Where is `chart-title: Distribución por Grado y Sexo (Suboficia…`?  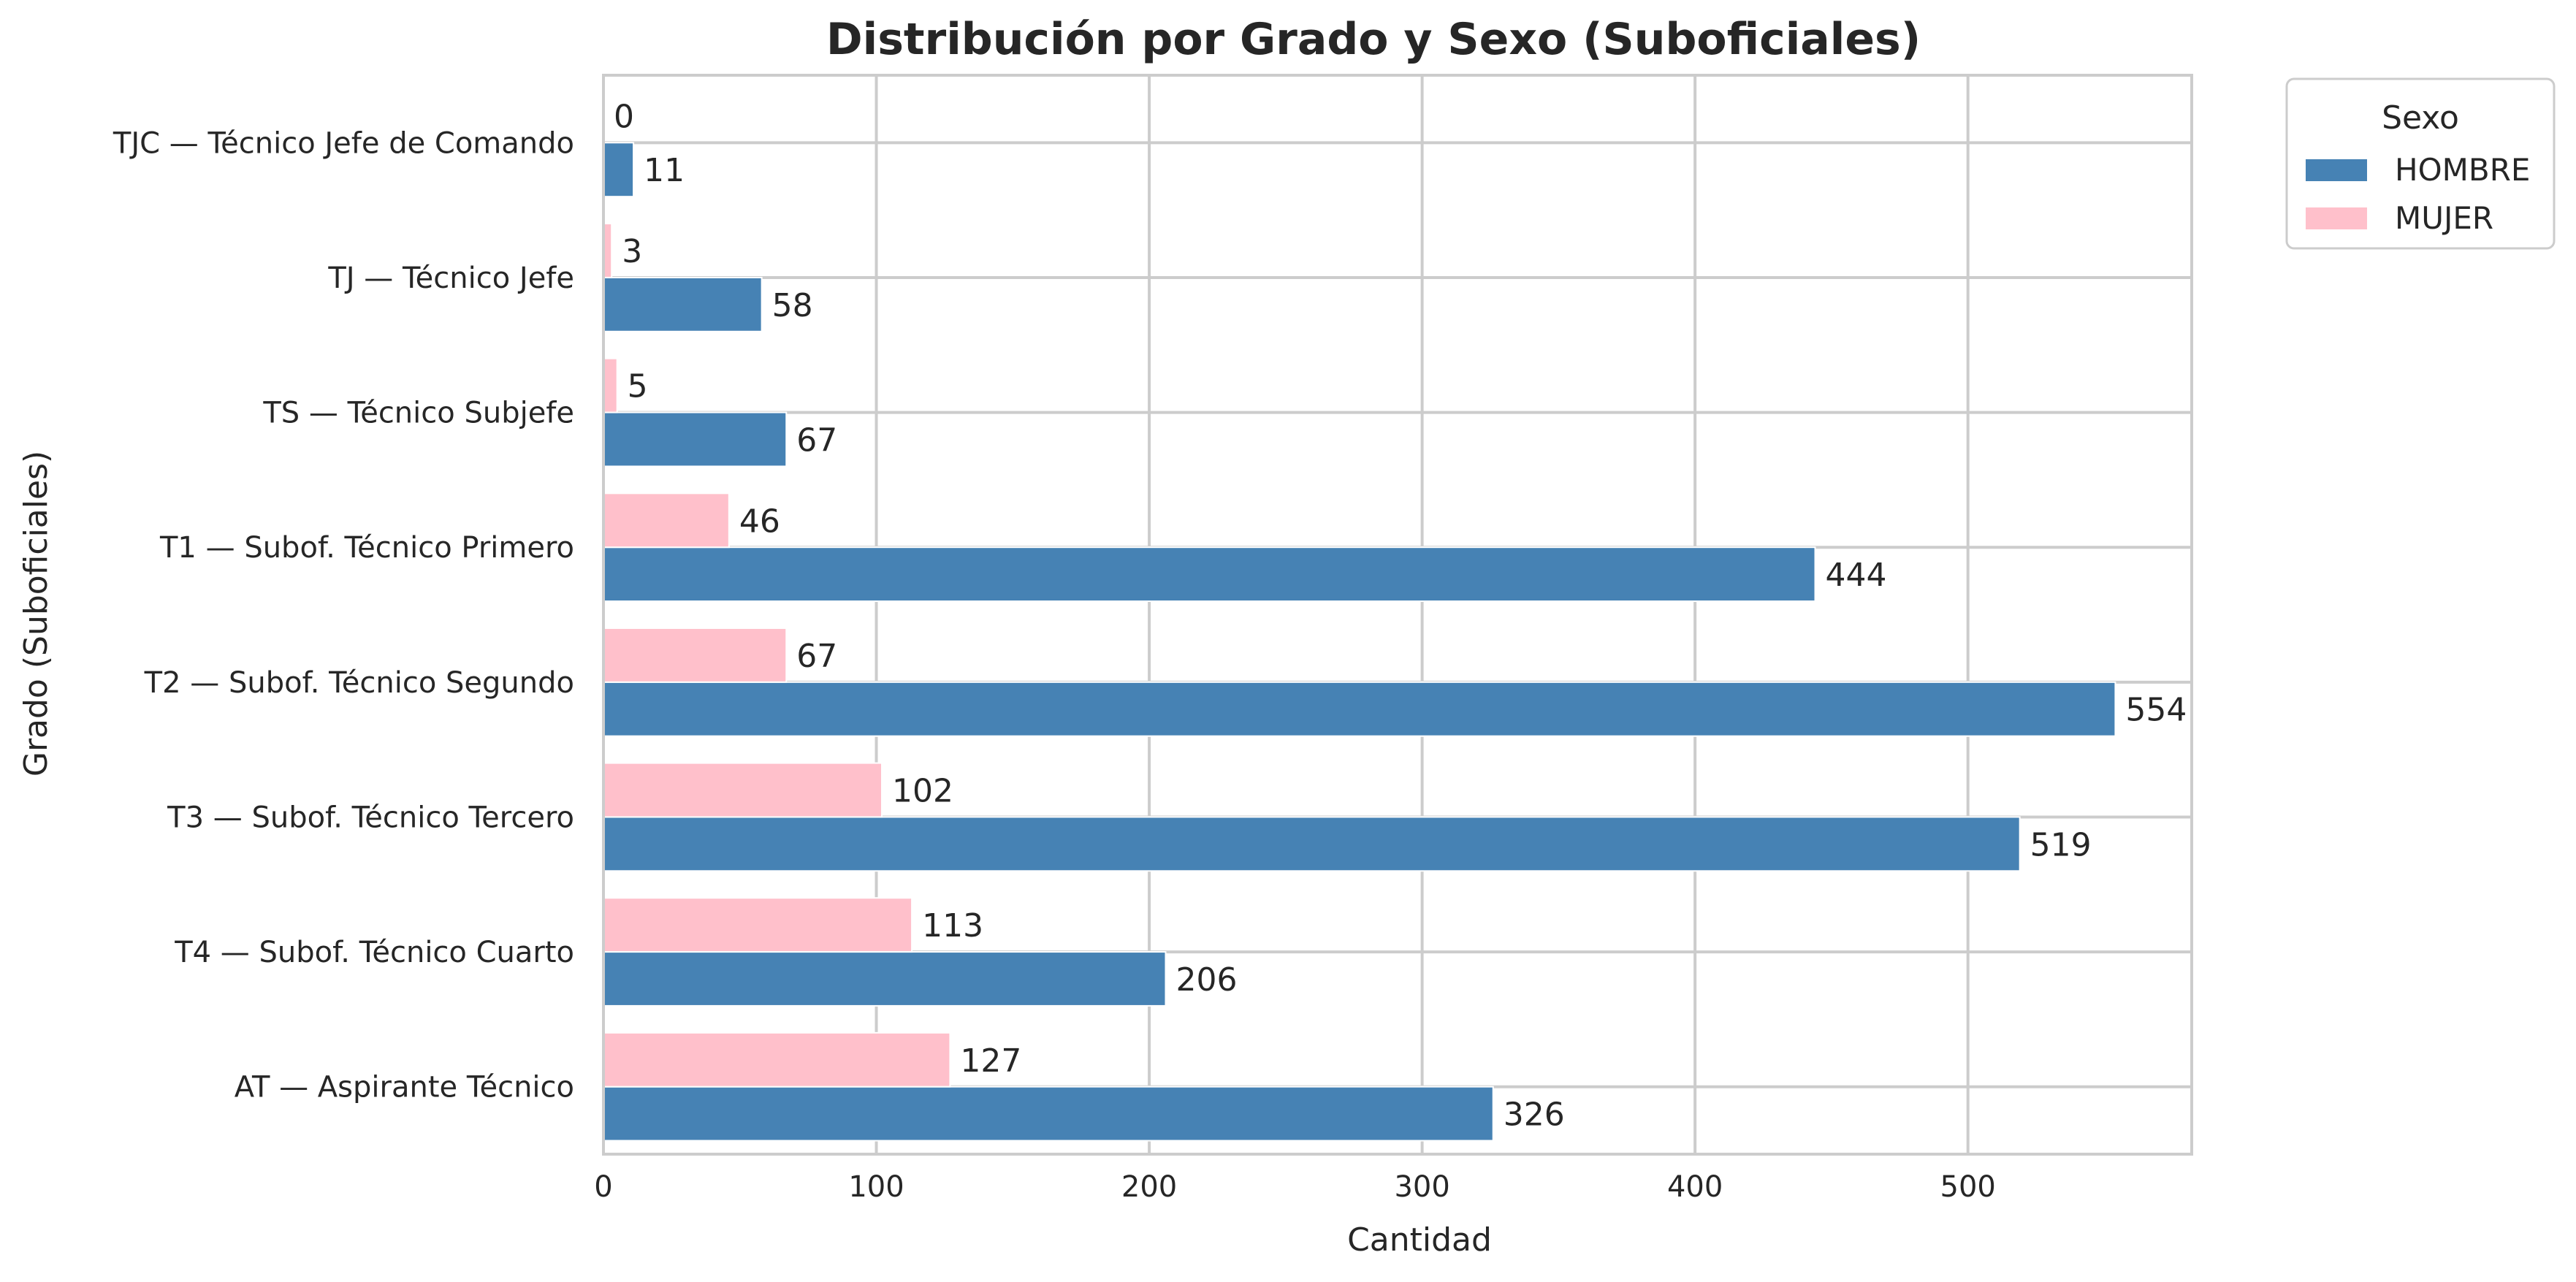
chart-title: Distribución por Grado y Sexo (Suboficia… is located at coordinates (1374, 39).